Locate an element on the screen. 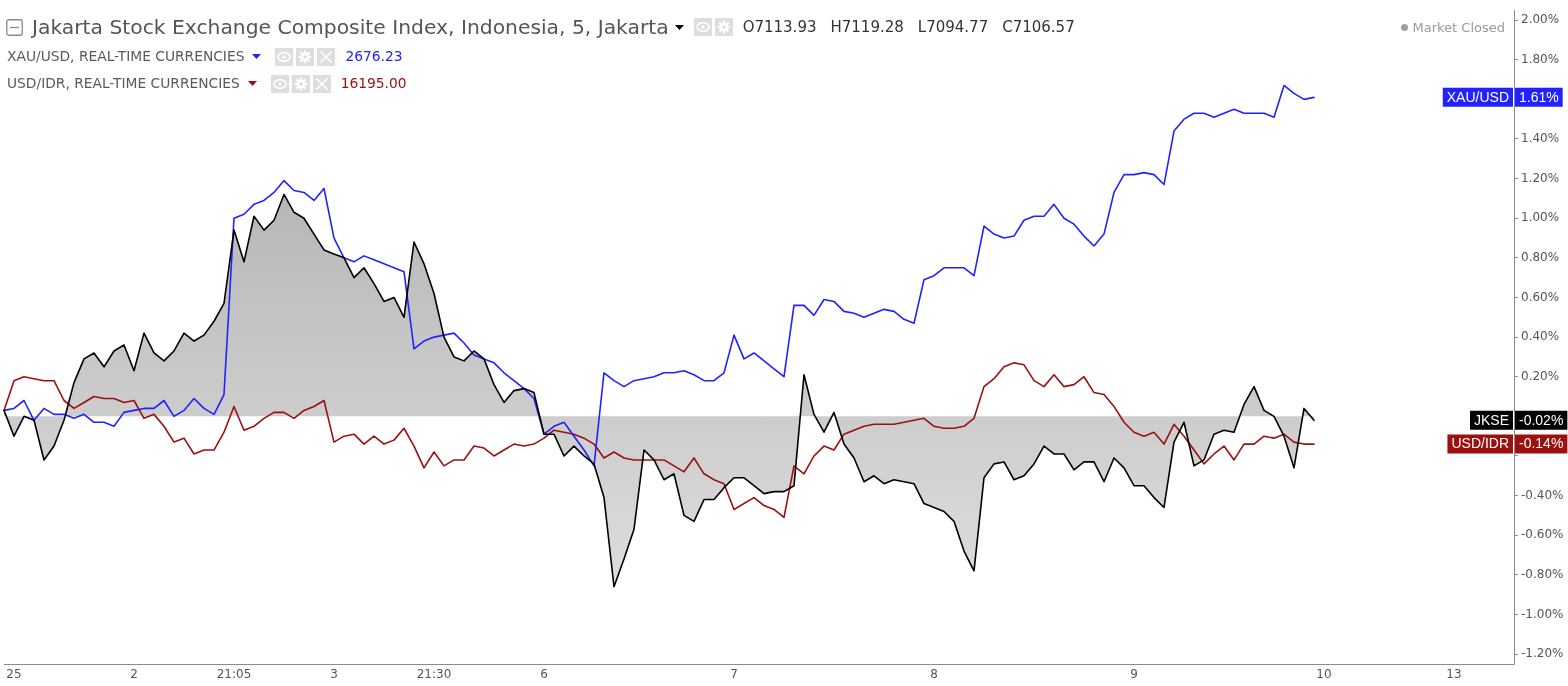 Image resolution: width=1568 pixels, height=686 pixels. annotation: XAU/USD is located at coordinates (1477, 96).